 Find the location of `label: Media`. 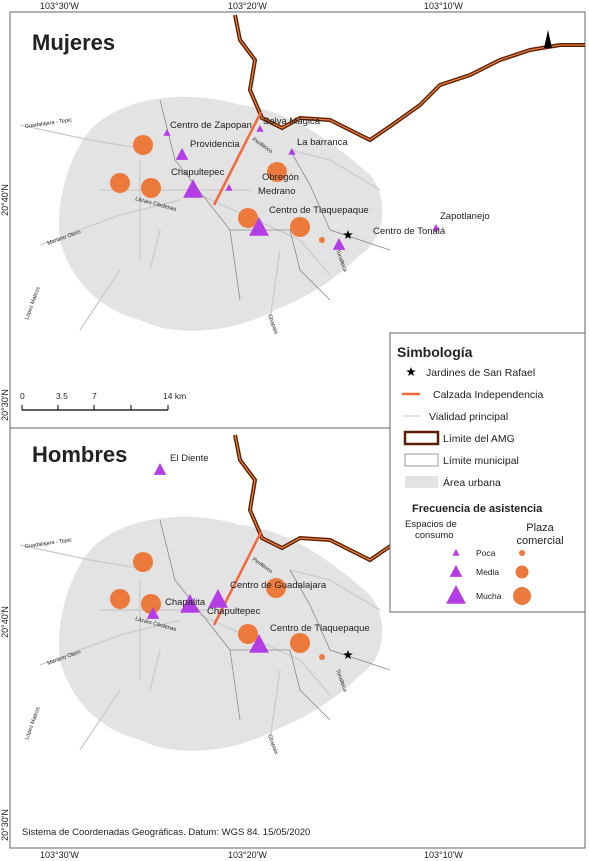

label: Media is located at coordinates (487, 572).